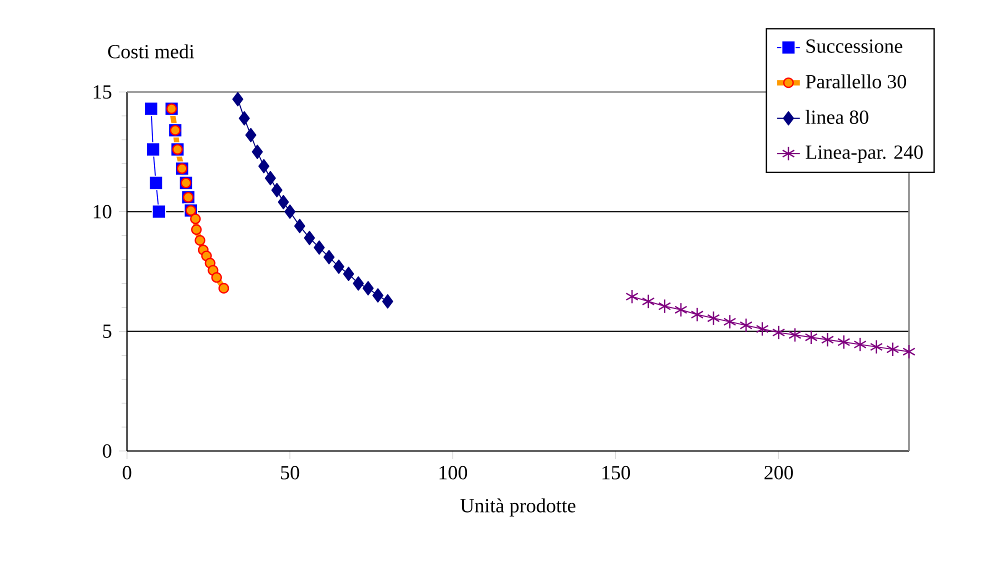 The width and height of the screenshot is (990, 561). What do you see at coordinates (454, 473) in the screenshot?
I see `x-tick-label: 100` at bounding box center [454, 473].